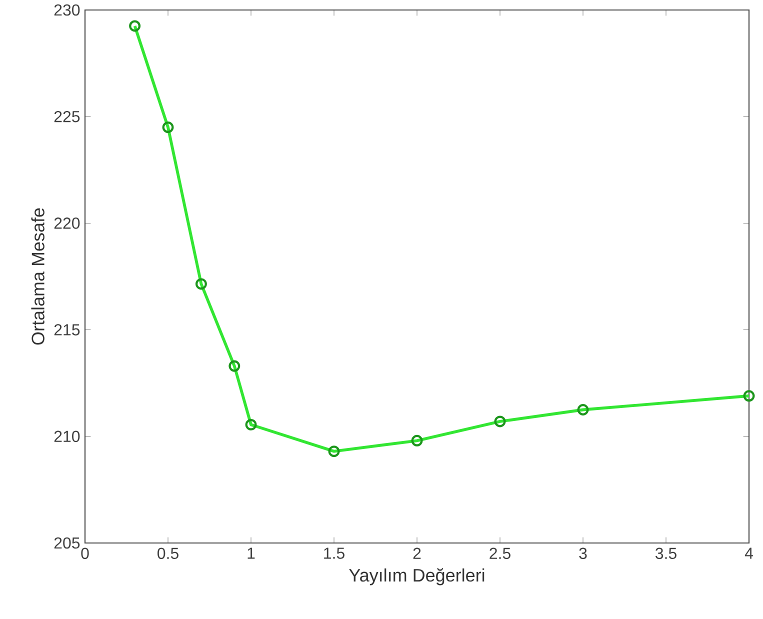 Image resolution: width=763 pixels, height=619 pixels. What do you see at coordinates (67, 223) in the screenshot?
I see `y-tick-label: 220` at bounding box center [67, 223].